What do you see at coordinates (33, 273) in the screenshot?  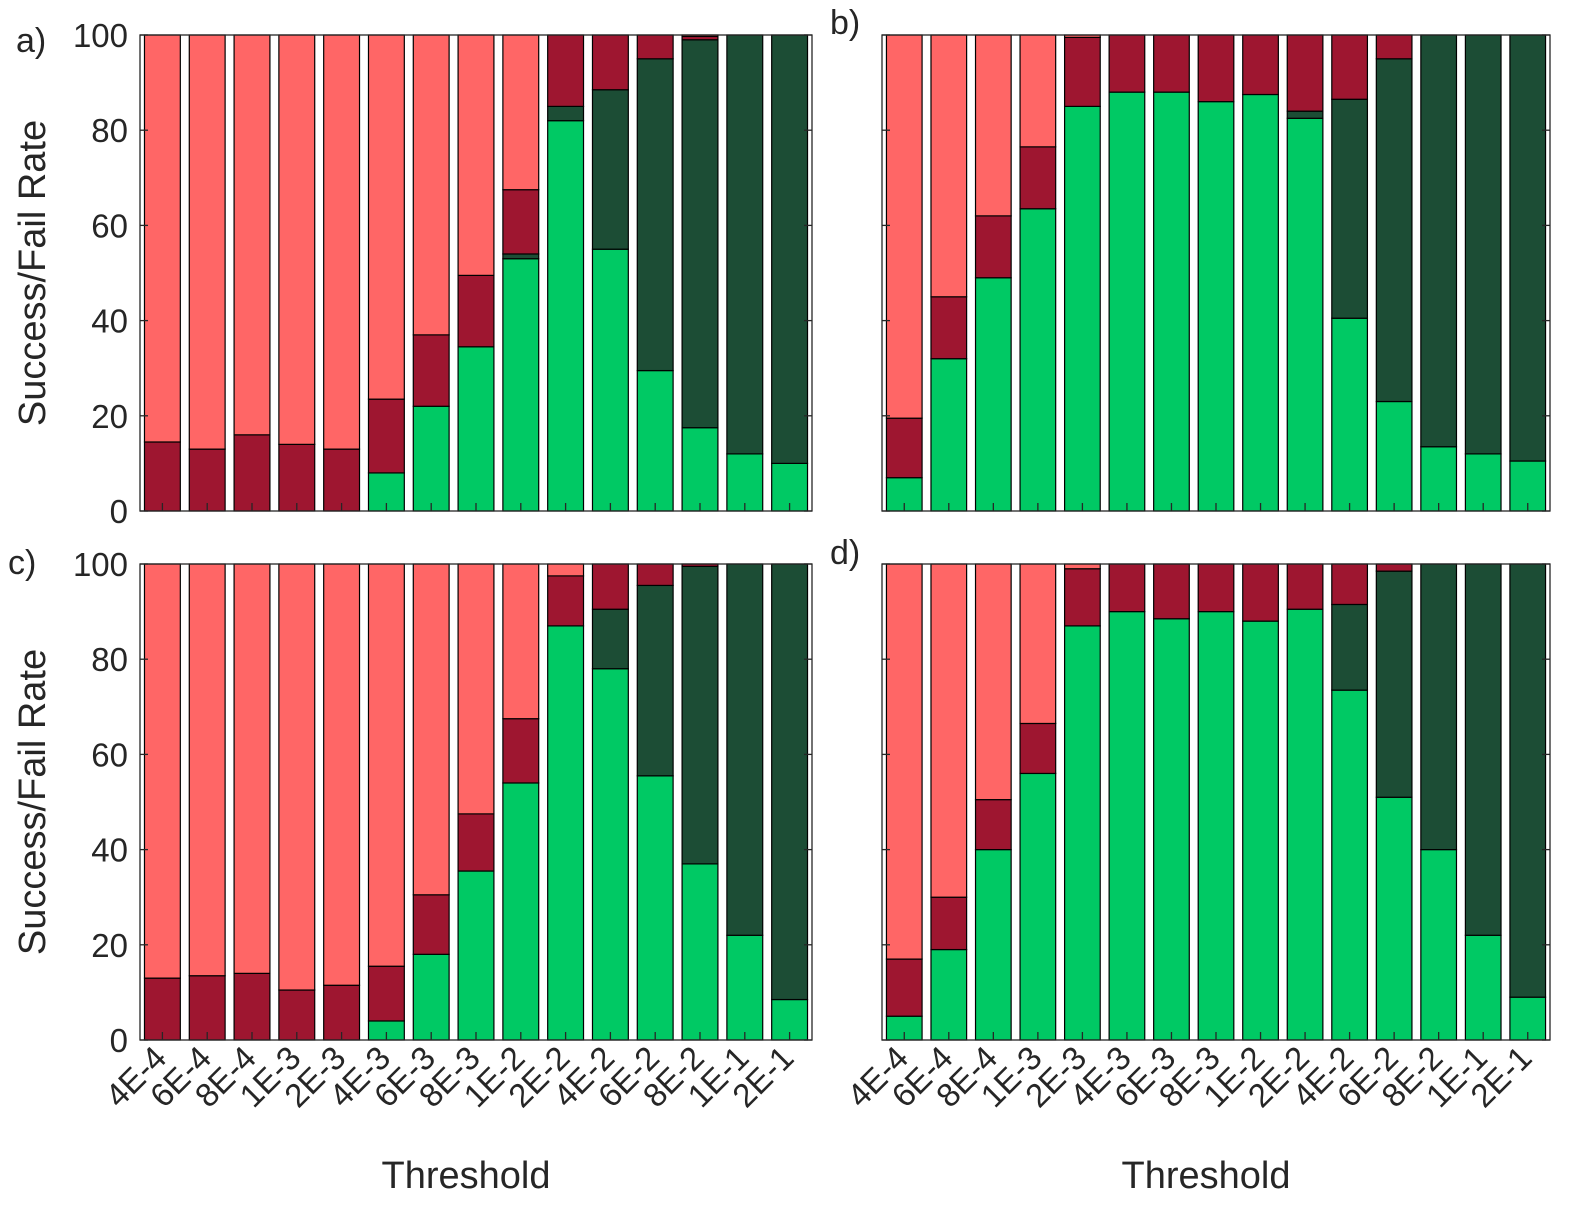 I see `y-axis-label: Success/Fail Rate` at bounding box center [33, 273].